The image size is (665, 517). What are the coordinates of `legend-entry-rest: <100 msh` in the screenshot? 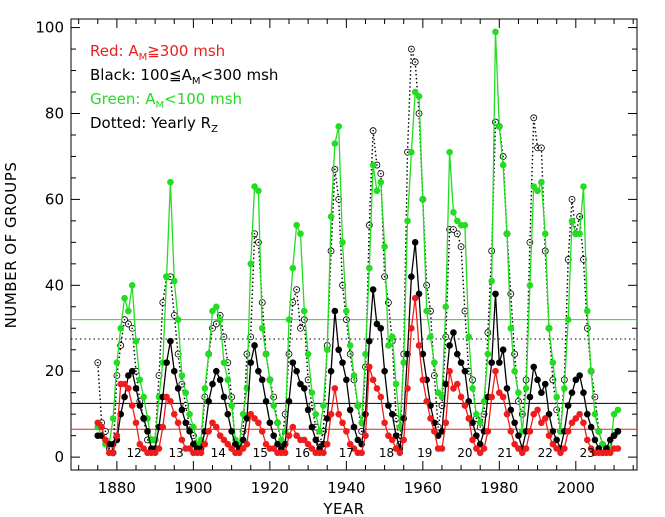 It's located at (203, 99).